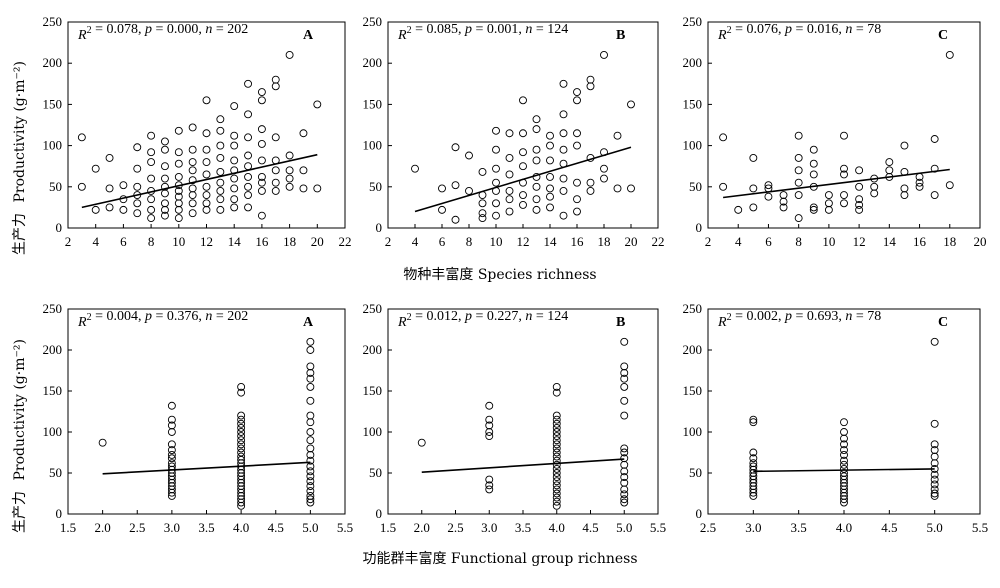 This screenshot has height=588, width=1000. I want to click on bottom-ylabel-en: Productivity (g·m⁻²), so click(20, 409).